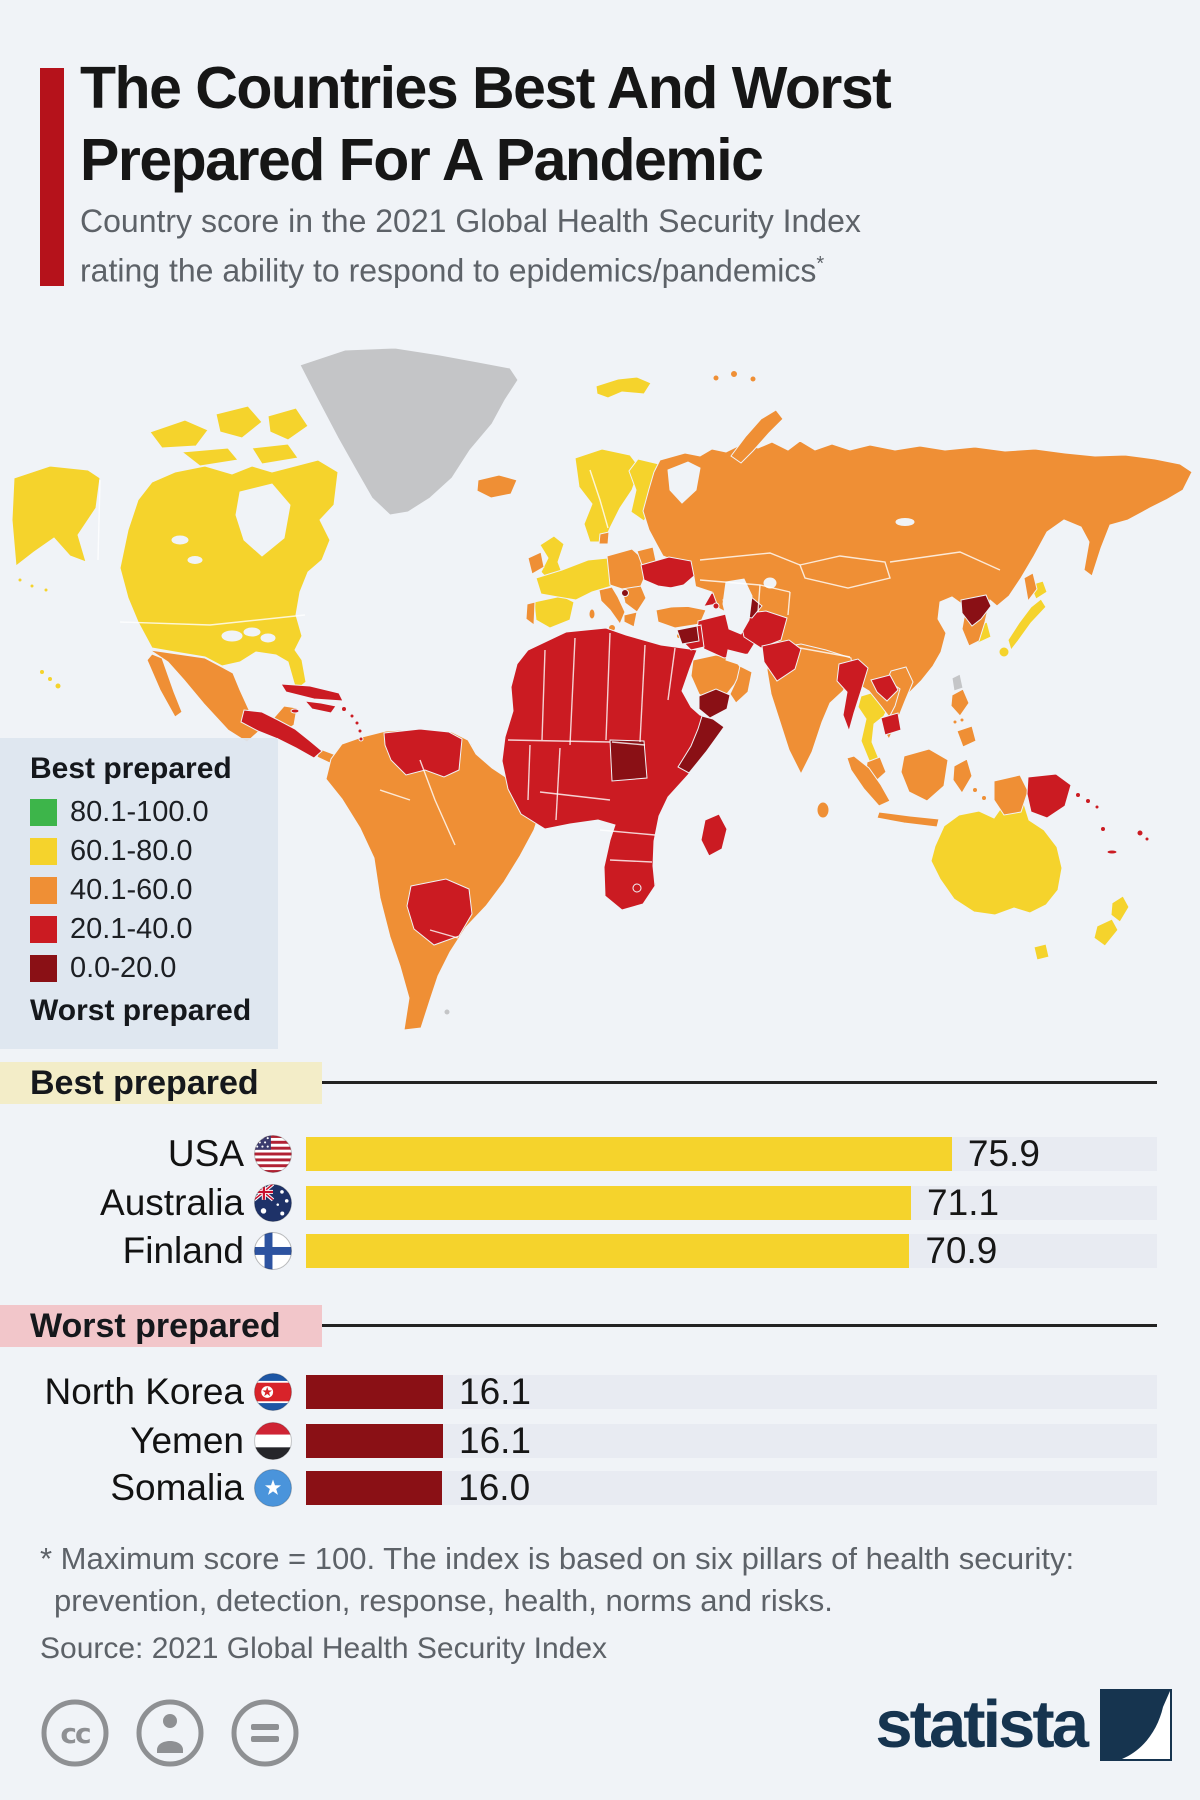 This screenshot has width=1200, height=1800. I want to click on cc-license-icons: cc, so click(170, 1733).